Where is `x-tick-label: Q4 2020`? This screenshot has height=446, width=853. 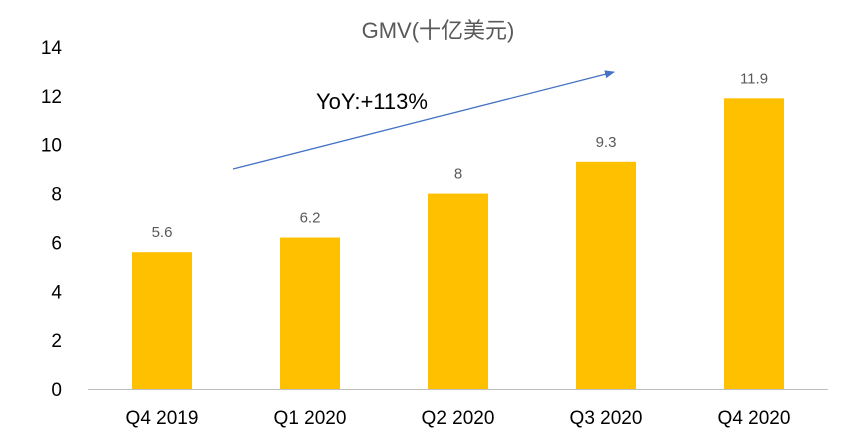
x-tick-label: Q4 2020 is located at coordinates (754, 418).